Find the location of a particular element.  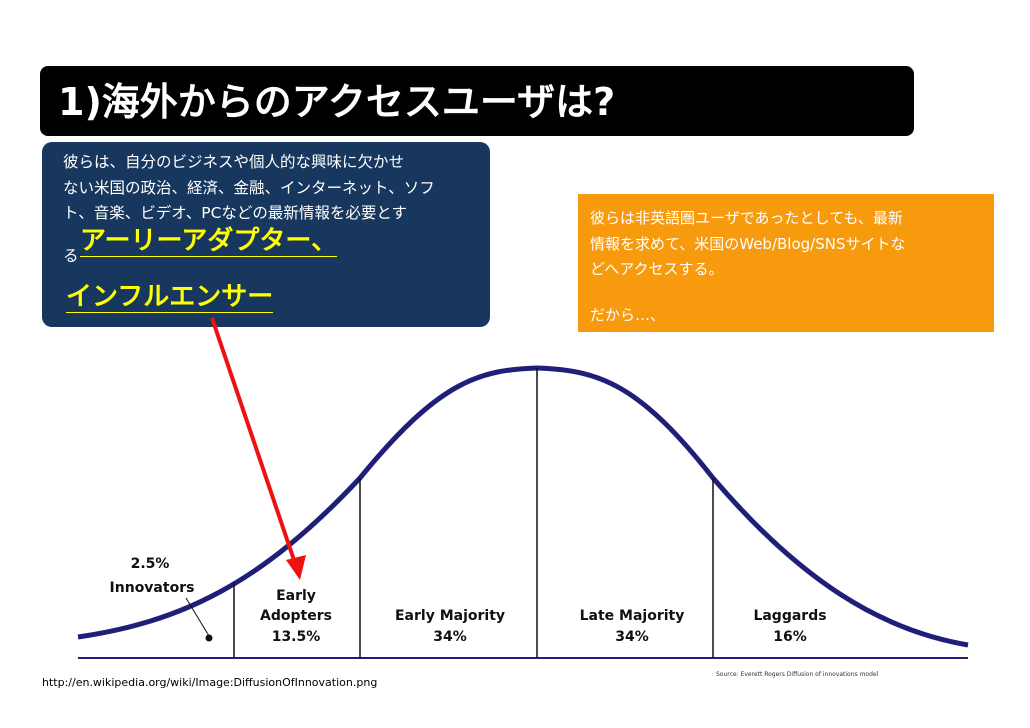

callout-box is located at coordinates (786, 263).